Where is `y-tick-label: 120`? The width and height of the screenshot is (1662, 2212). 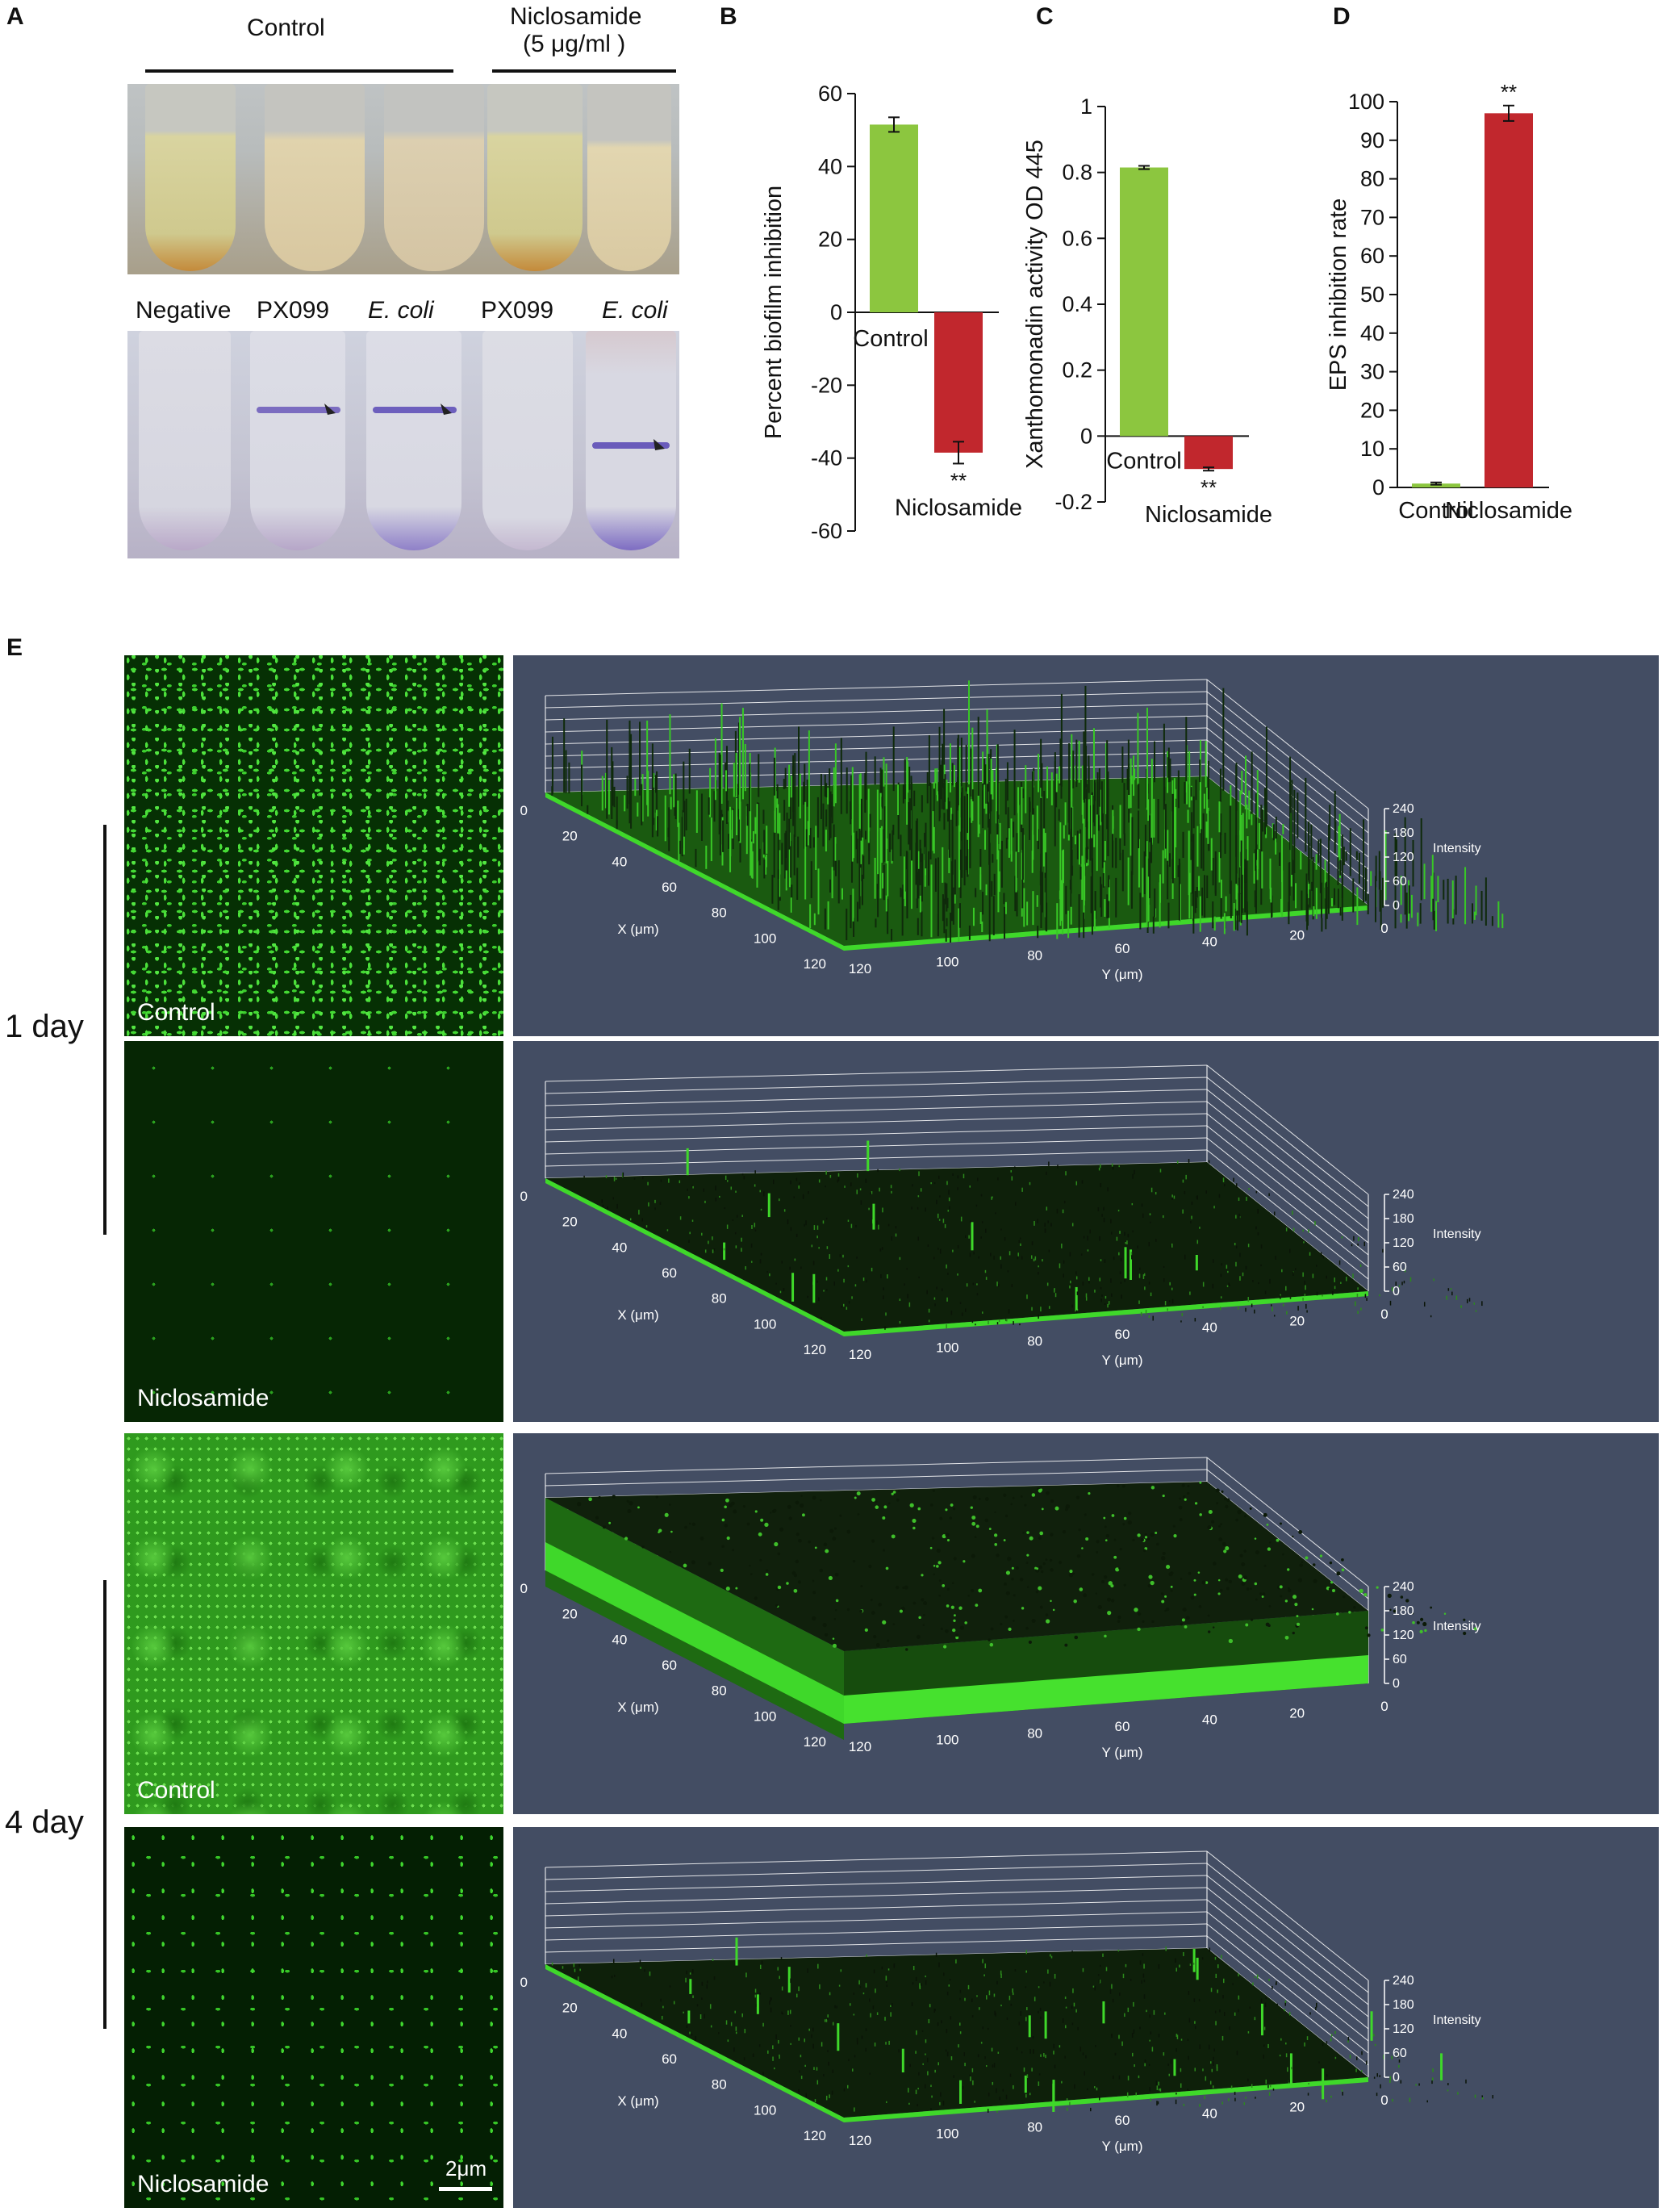 y-tick-label: 120 is located at coordinates (860, 1354).